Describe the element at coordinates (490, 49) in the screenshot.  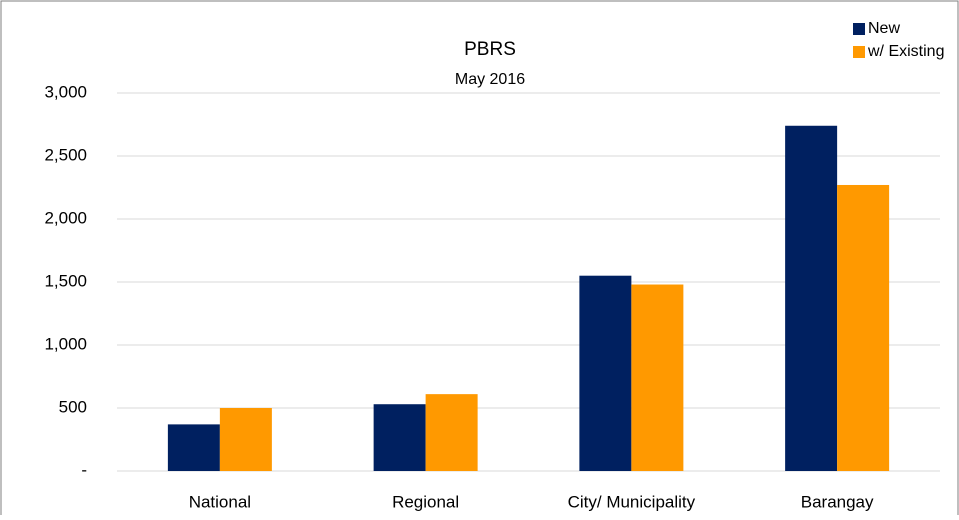
I see `chart-title: PBRS` at that location.